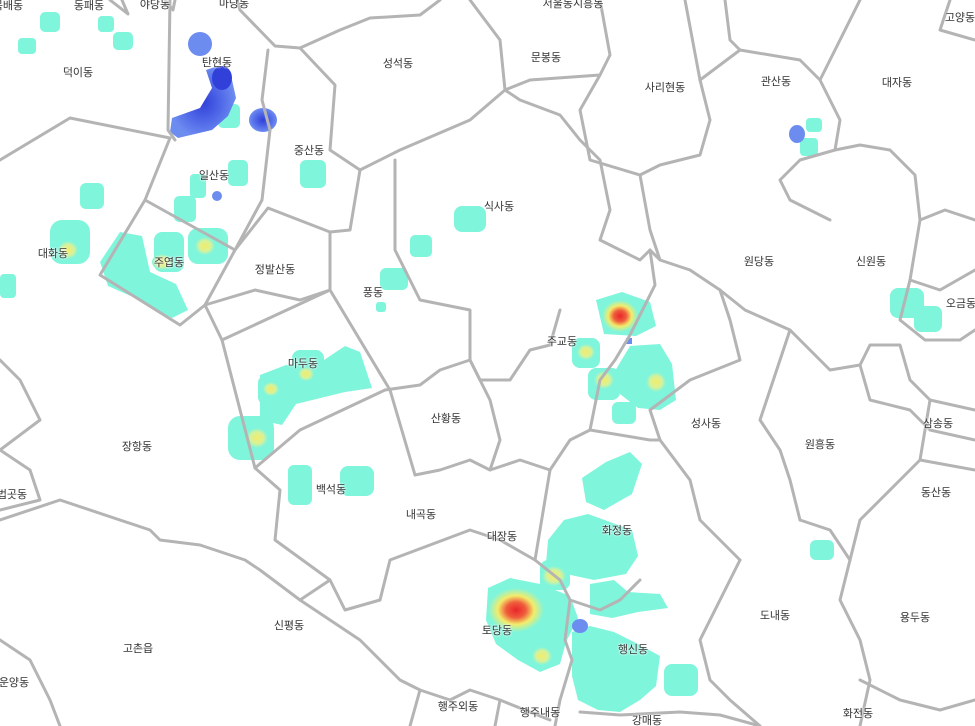 The height and width of the screenshot is (726, 975). What do you see at coordinates (421, 514) in the screenshot?
I see `place-label: 내곡동` at bounding box center [421, 514].